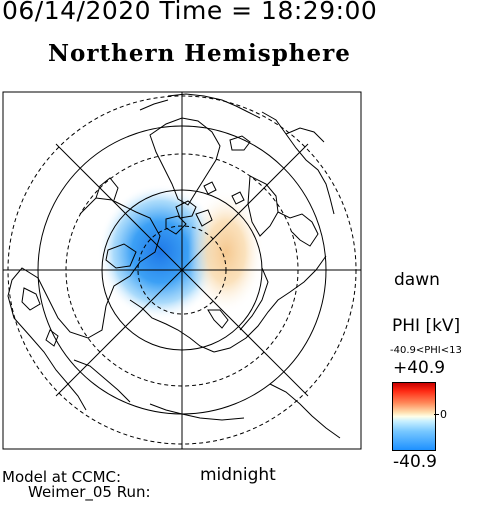  Describe the element at coordinates (89, 492) in the screenshot. I see `model-run-label: Weimer_05 Run:` at that location.